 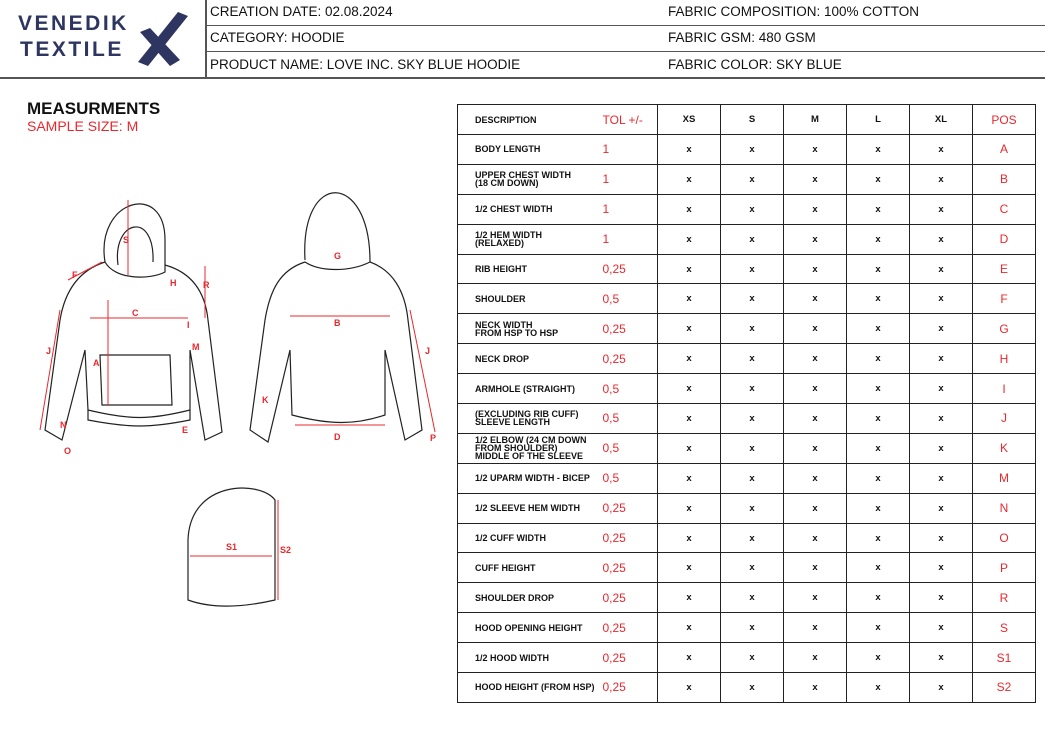 What do you see at coordinates (530, 299) in the screenshot?
I see `description-cell: SHOULDER` at bounding box center [530, 299].